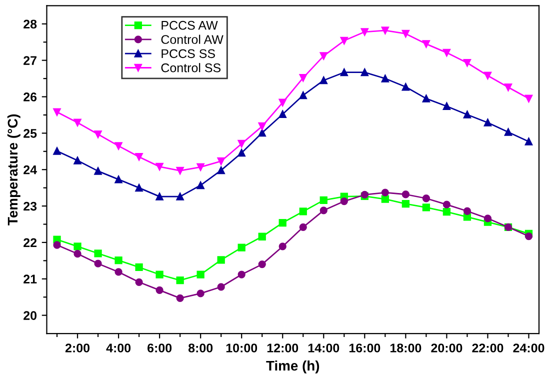  Describe the element at coordinates (30, 242) in the screenshot. I see `y-tick-label: 22` at that location.